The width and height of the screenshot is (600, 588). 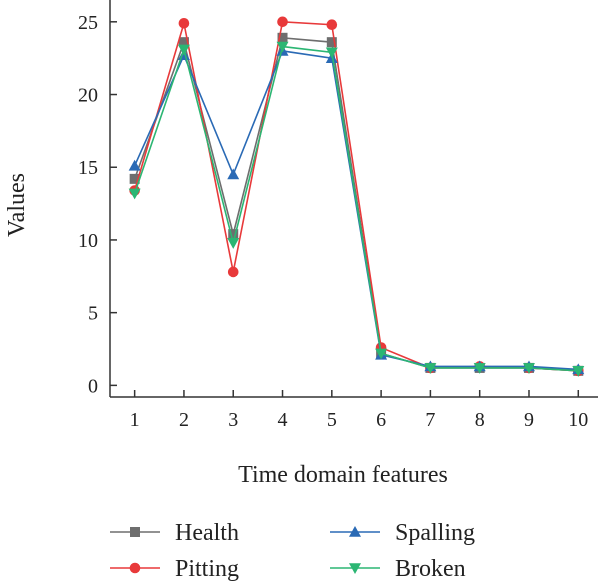 I want to click on y-axis-title: Values, so click(x=17, y=205).